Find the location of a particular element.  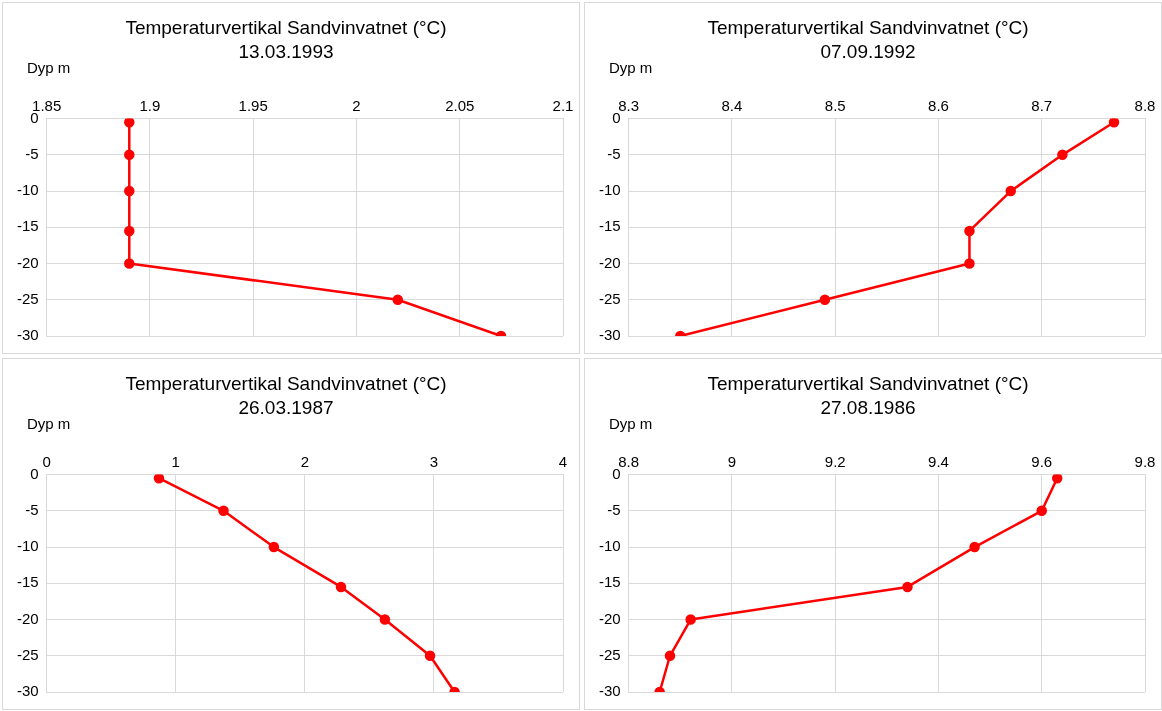

x-tick-label: 9.2 is located at coordinates (835, 461).